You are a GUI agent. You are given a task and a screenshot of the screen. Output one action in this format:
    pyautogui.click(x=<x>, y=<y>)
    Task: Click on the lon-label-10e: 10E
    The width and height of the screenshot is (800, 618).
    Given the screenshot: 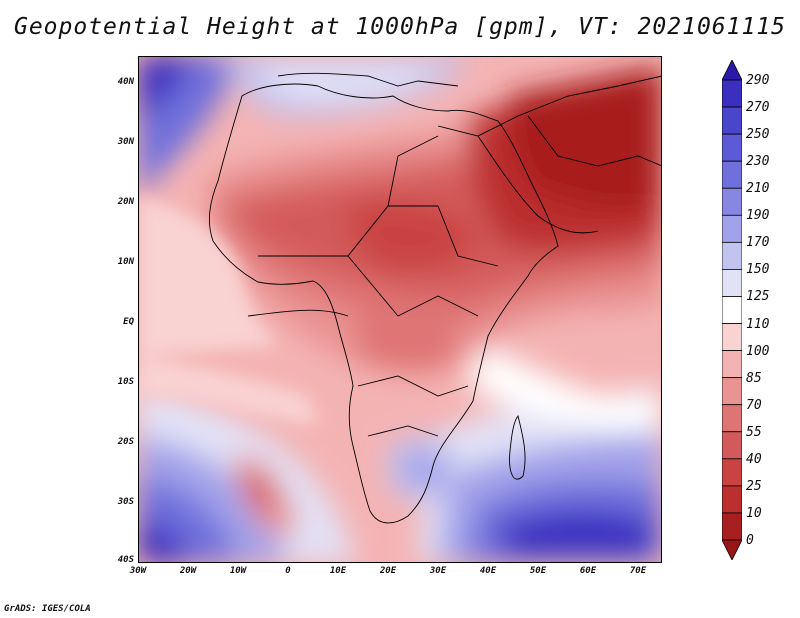 What is the action you would take?
    pyautogui.click(x=338, y=571)
    